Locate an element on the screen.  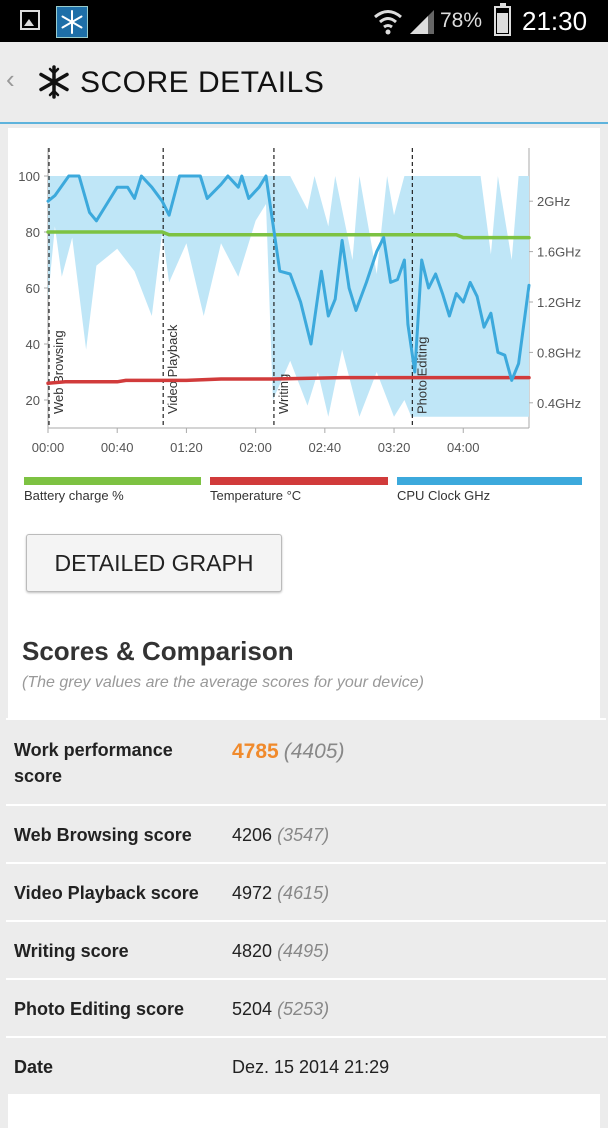
score-row-work-performance: Work performance score 4785 (4405) is located at coordinates (306, 761).